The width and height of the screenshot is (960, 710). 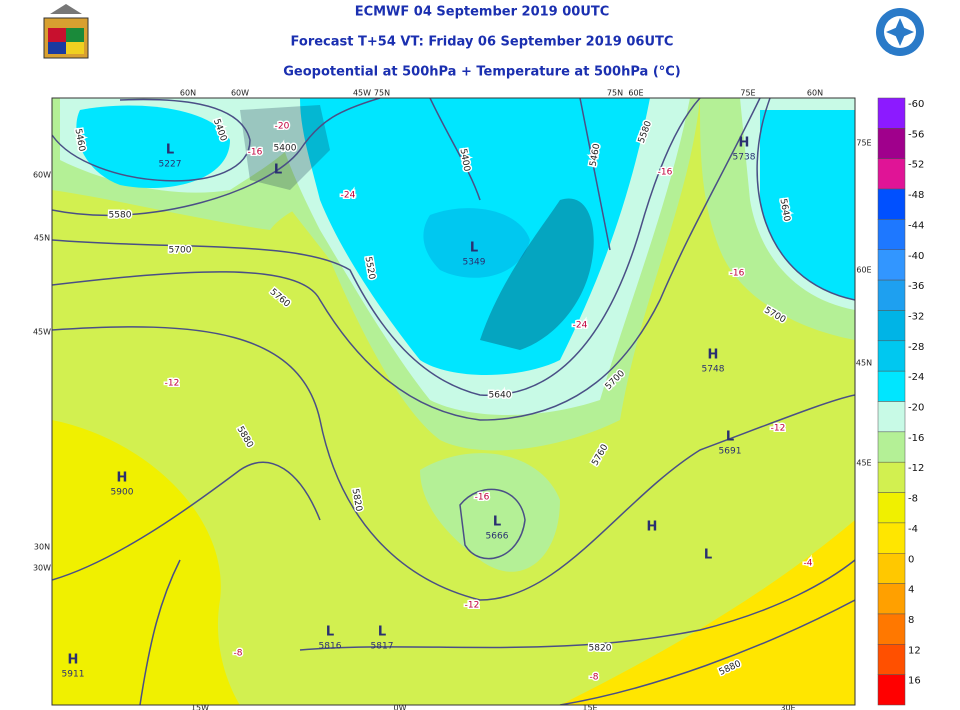 I want to click on legend-label: -16, so click(x=916, y=438).